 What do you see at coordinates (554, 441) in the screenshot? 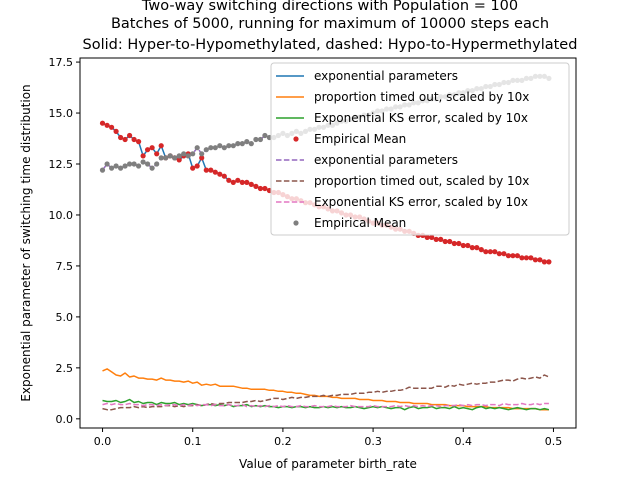
I see `x-tick-label: 0.5` at bounding box center [554, 441].